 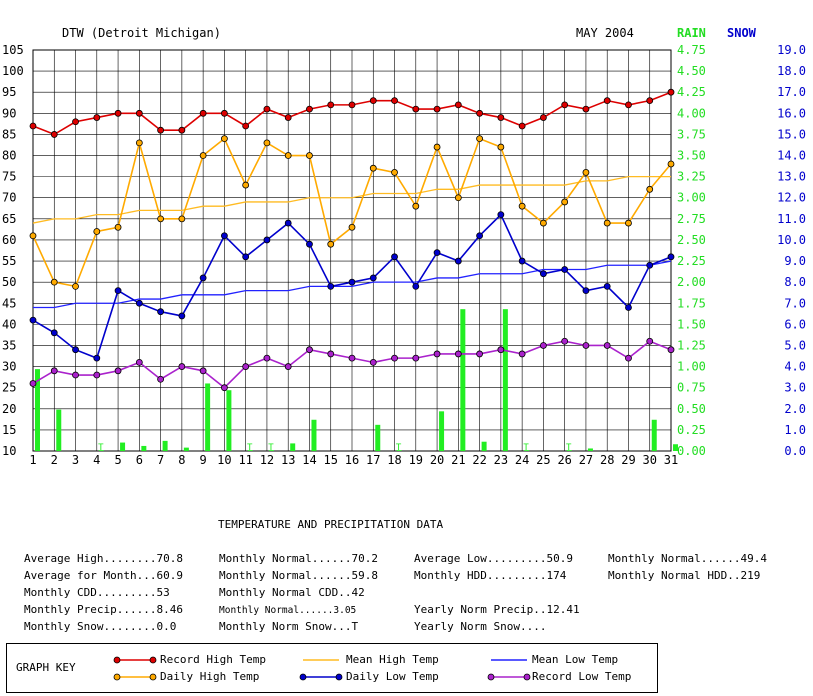 What do you see at coordinates (691, 388) in the screenshot?
I see `rain-tick-label: 0.75` at bounding box center [691, 388].